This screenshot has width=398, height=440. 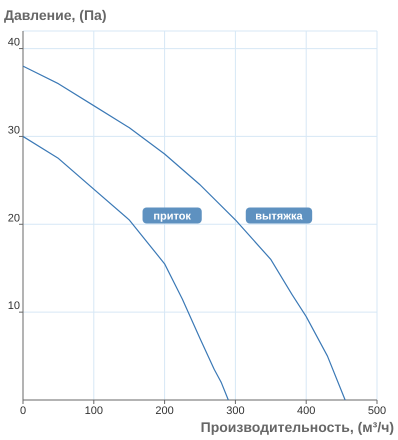 I want to click on series-label: вытяжка, so click(x=279, y=216).